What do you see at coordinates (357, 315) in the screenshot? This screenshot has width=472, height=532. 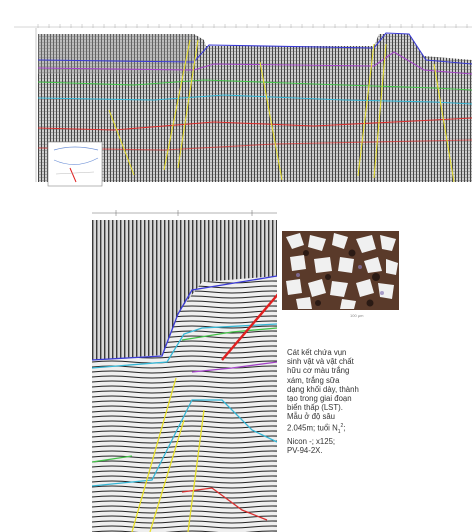 I see `microphotograph-scale-label: 100 µm` at bounding box center [357, 315].